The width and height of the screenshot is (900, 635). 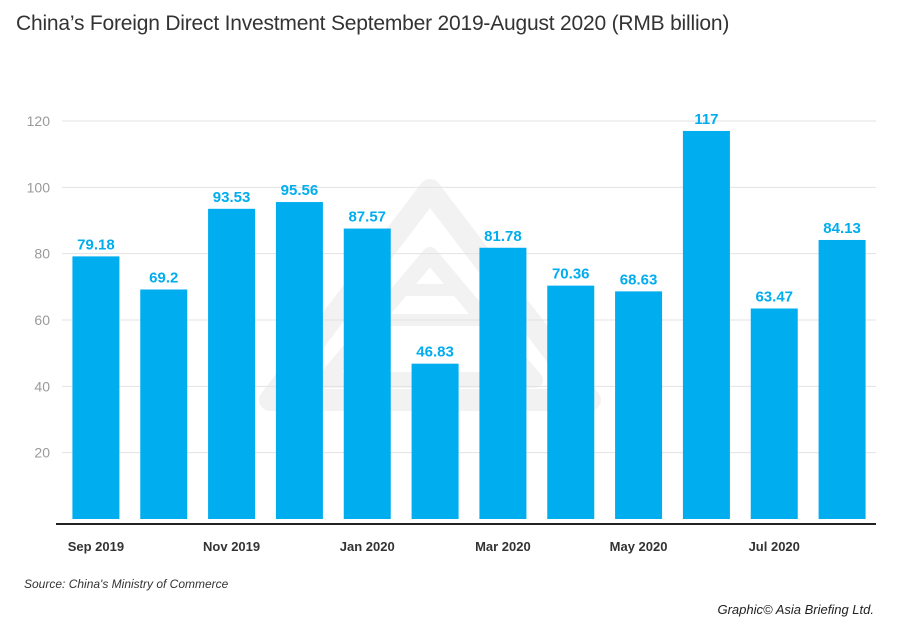 What do you see at coordinates (96, 244) in the screenshot?
I see `data-label: 79.18` at bounding box center [96, 244].